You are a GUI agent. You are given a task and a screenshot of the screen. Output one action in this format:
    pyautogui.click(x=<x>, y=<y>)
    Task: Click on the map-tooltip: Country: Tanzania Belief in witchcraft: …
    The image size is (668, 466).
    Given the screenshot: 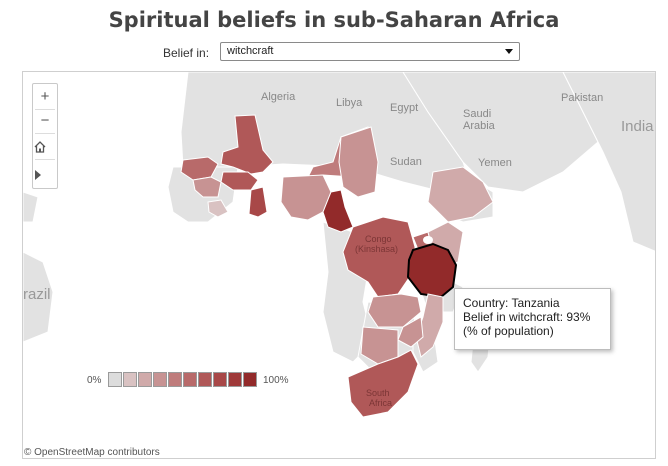 What is the action you would take?
    pyautogui.click(x=532, y=319)
    